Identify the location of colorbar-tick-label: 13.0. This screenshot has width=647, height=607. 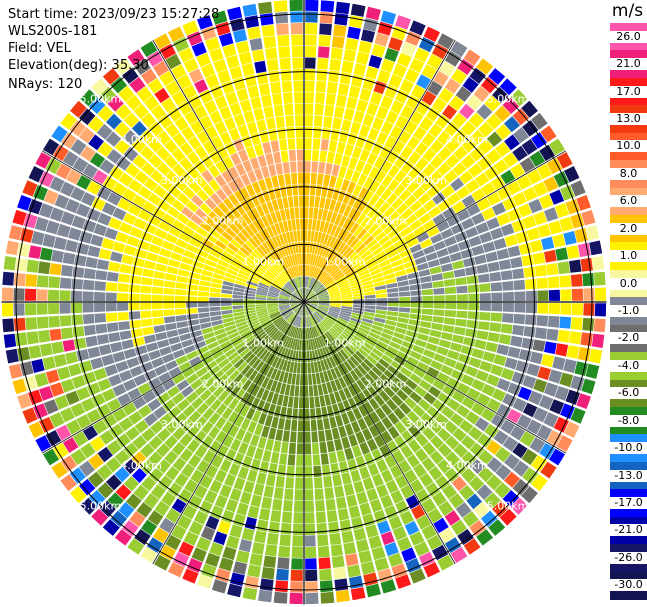
(628, 119).